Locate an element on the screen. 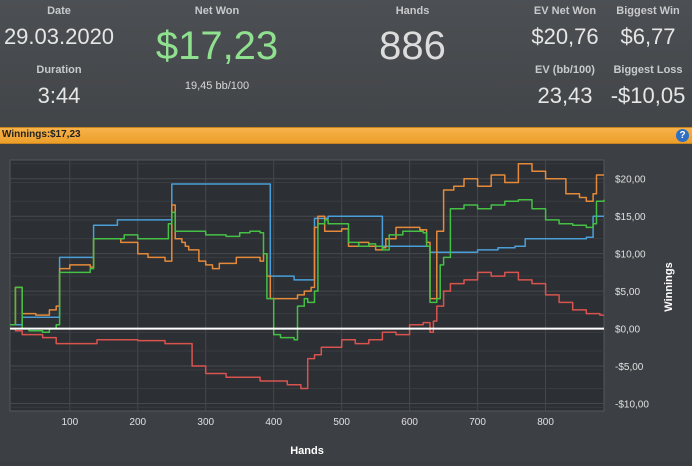 Image resolution: width=692 pixels, height=466 pixels. x-tick-label: 200 is located at coordinates (137, 422).